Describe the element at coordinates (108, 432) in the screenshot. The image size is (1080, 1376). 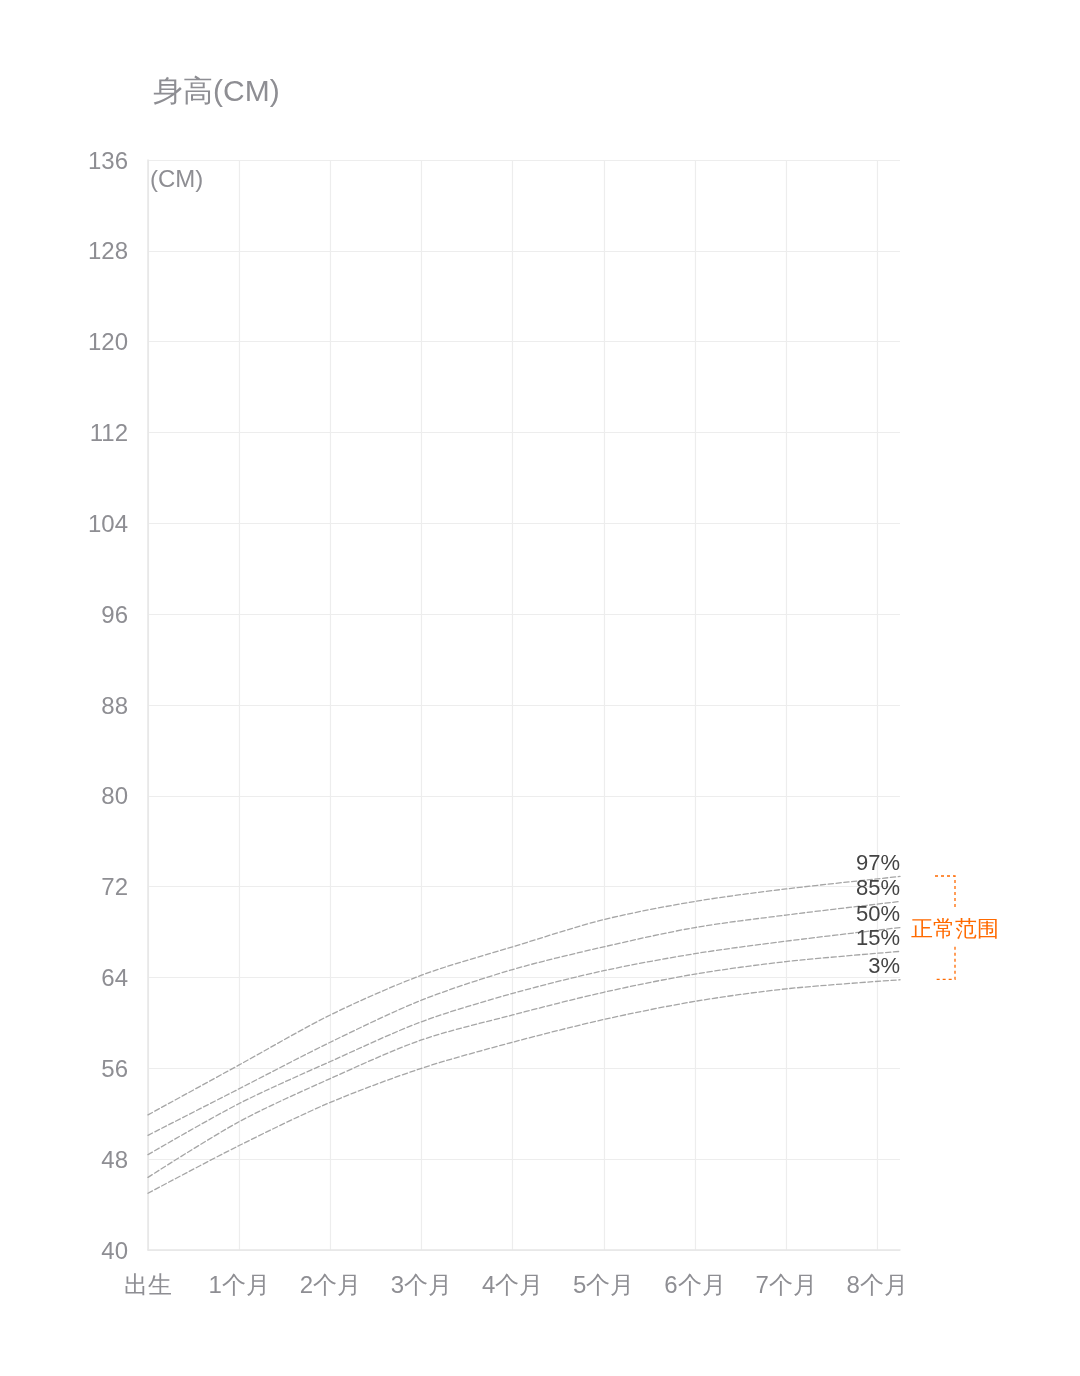
I see `y-tick-label: 112` at that location.